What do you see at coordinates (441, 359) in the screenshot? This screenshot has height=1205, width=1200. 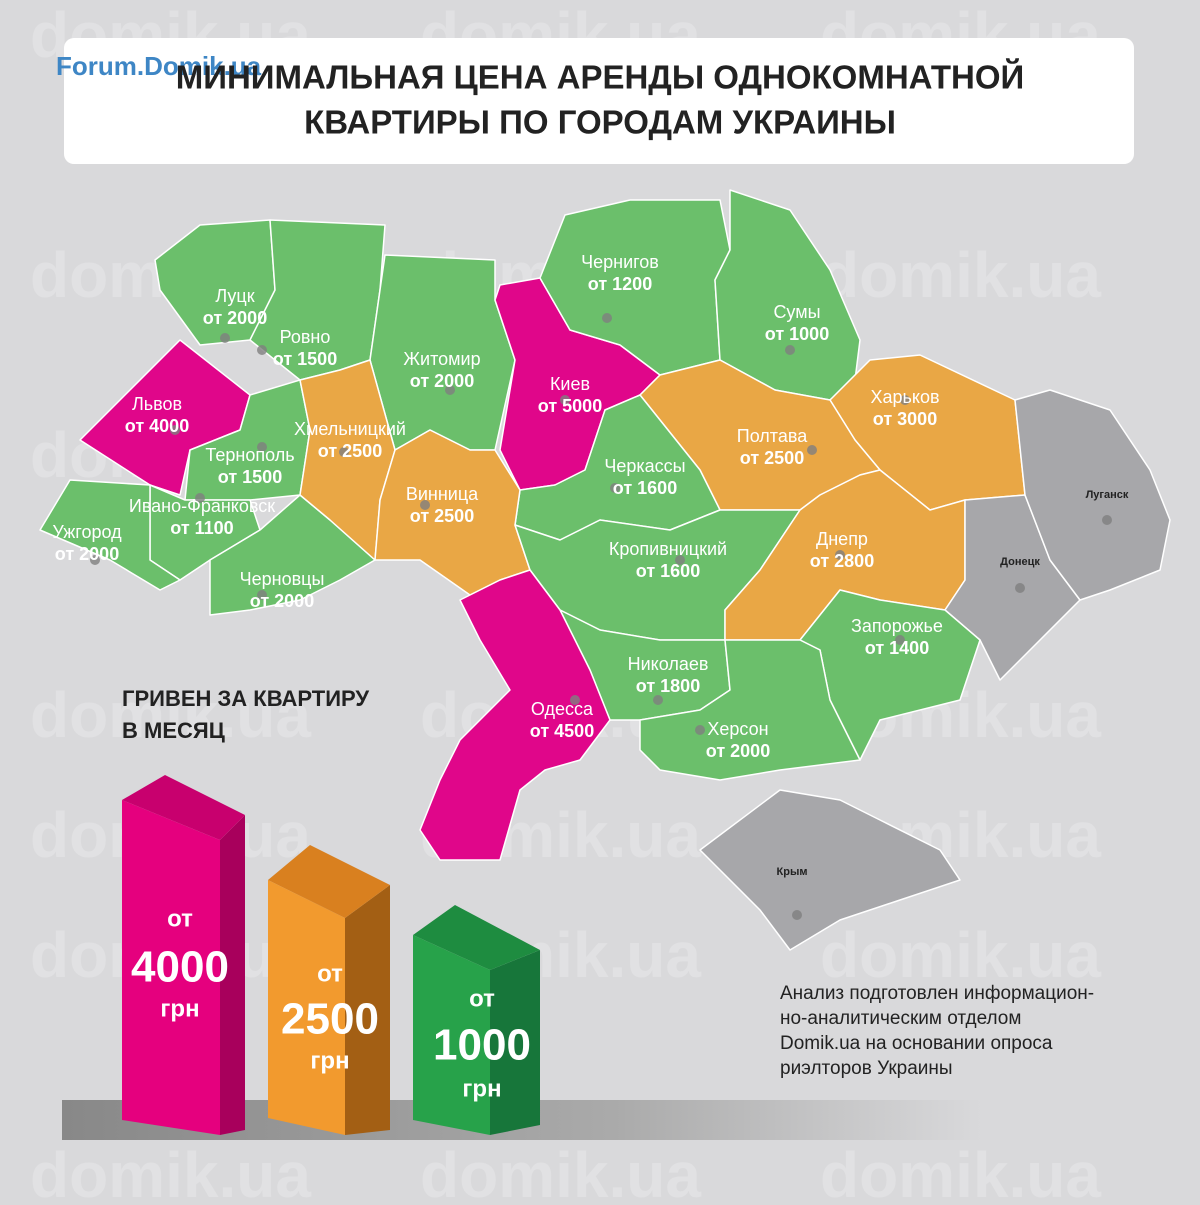 I see `city-name: Житомир` at bounding box center [441, 359].